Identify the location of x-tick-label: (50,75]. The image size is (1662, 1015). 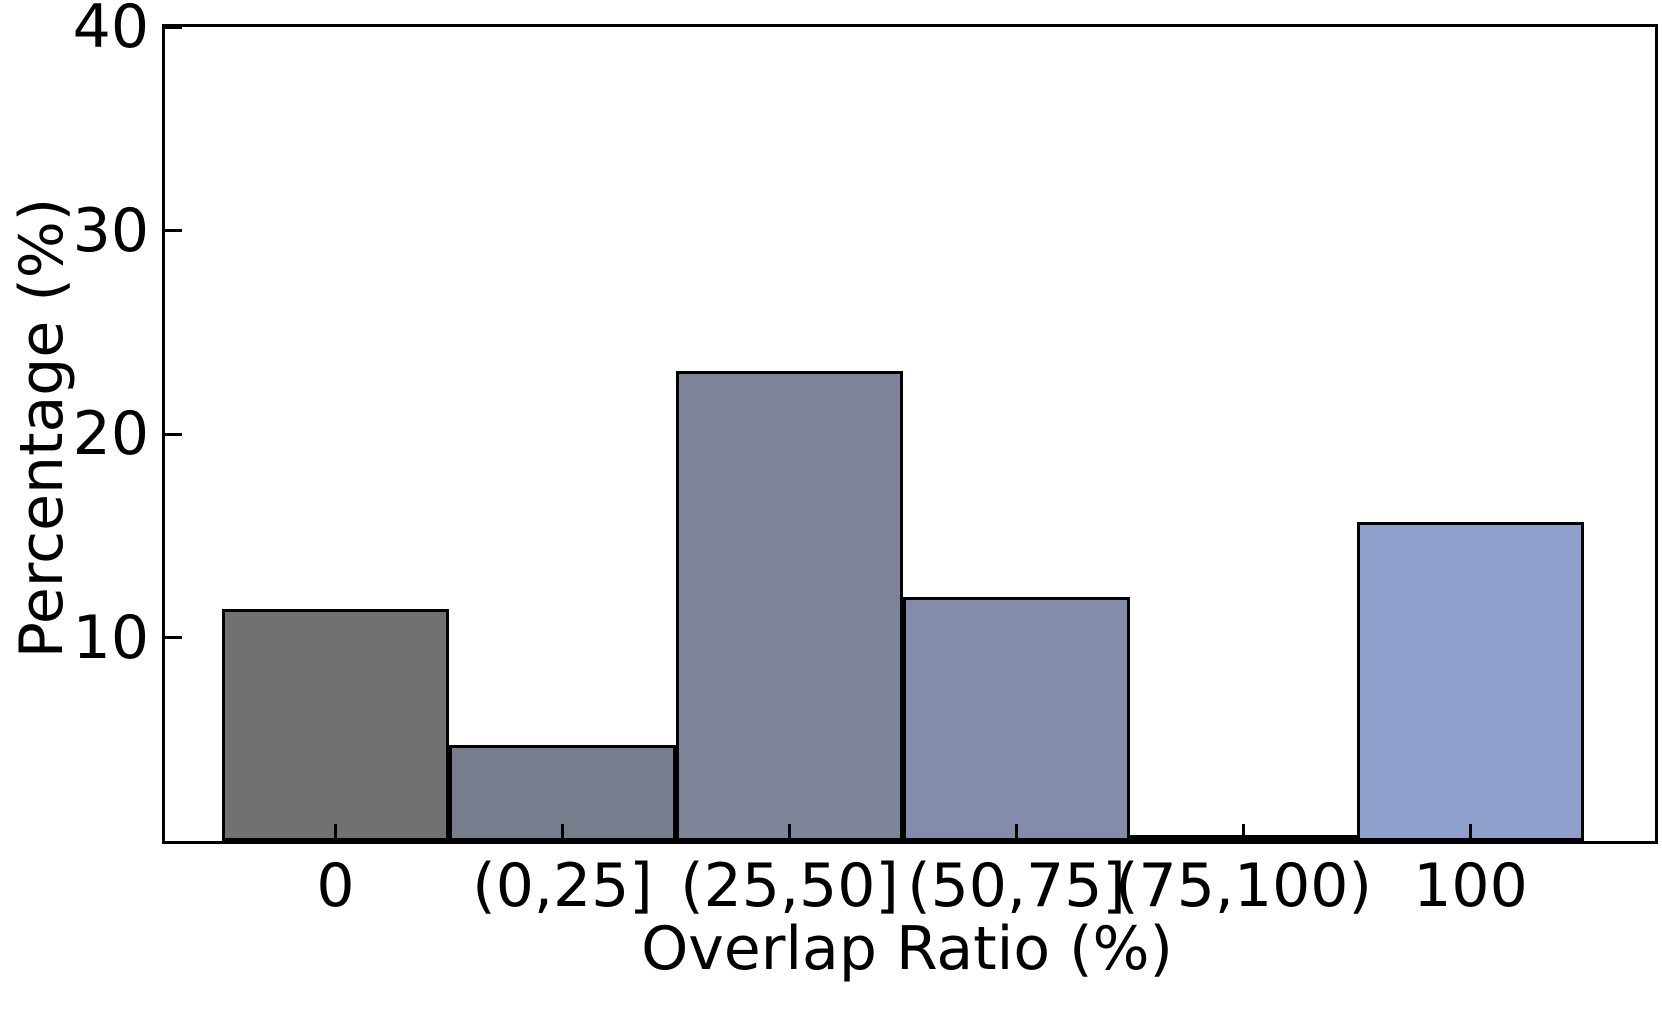
(1016, 886).